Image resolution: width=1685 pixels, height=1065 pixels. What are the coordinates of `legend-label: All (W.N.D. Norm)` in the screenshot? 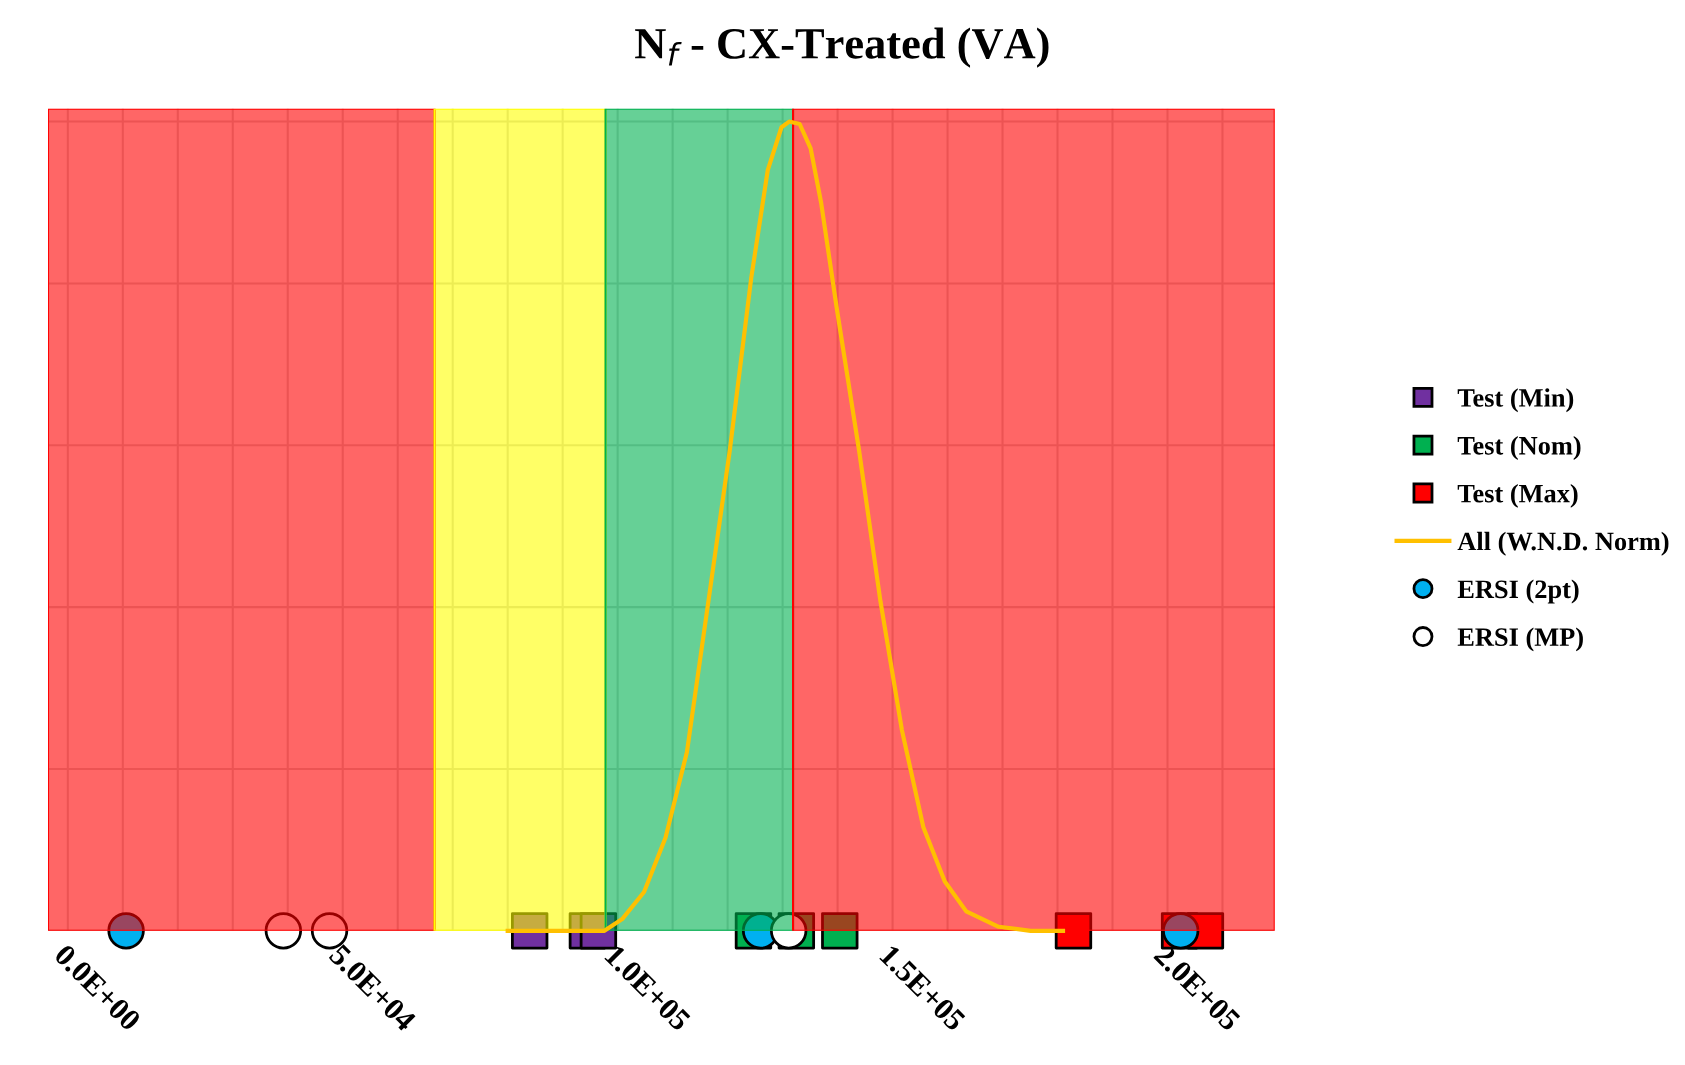 It's located at (1563, 543).